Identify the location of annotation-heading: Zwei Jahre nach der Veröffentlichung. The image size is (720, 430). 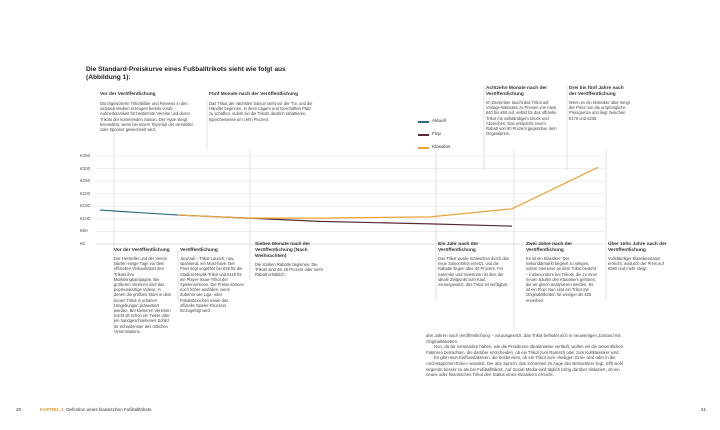
(549, 247).